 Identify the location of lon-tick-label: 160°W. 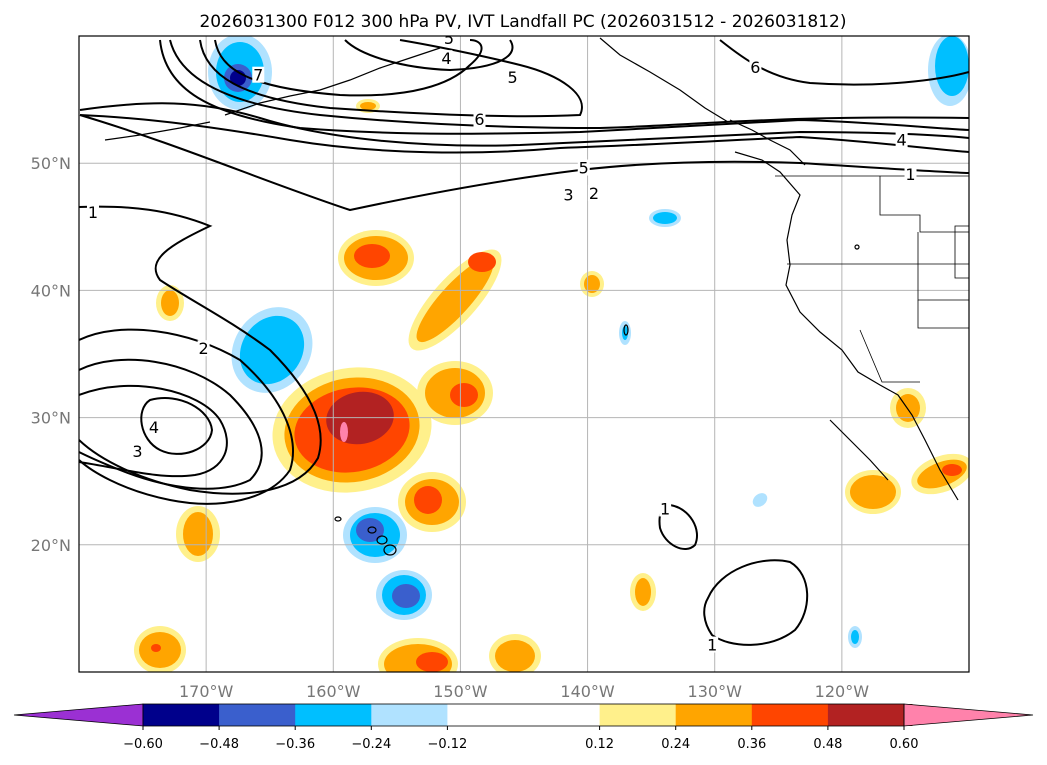
(333, 691).